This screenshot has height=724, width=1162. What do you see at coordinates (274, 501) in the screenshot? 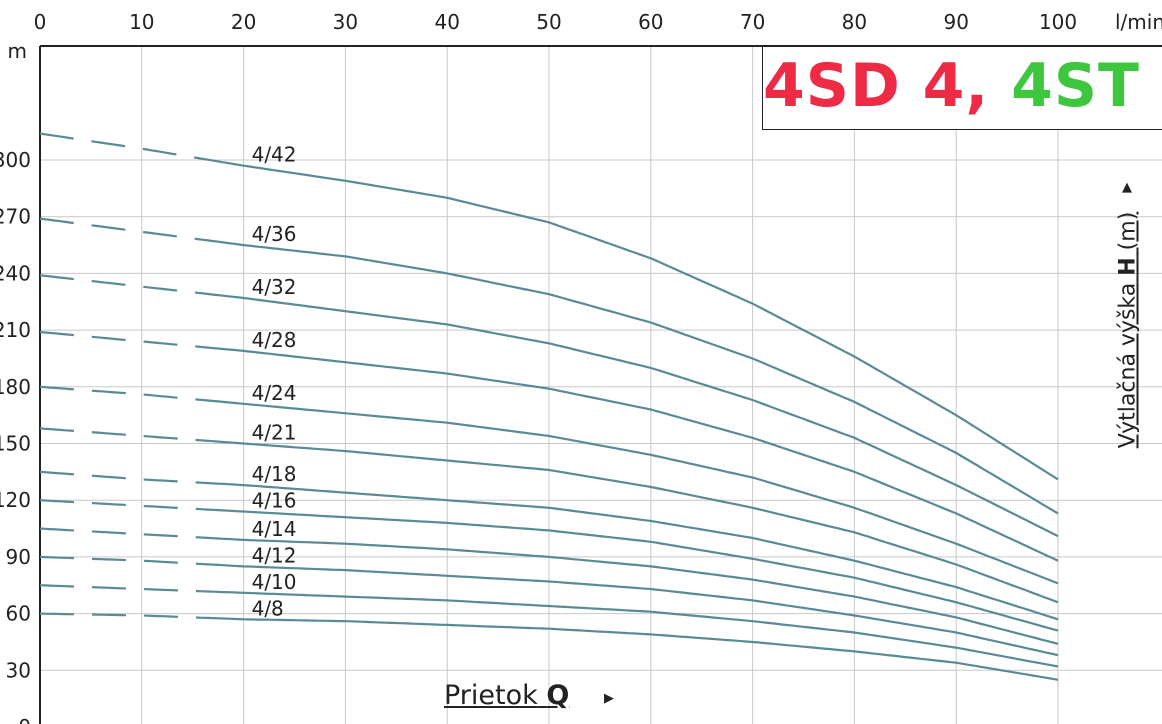
I see `curve-label: 4/16` at bounding box center [274, 501].